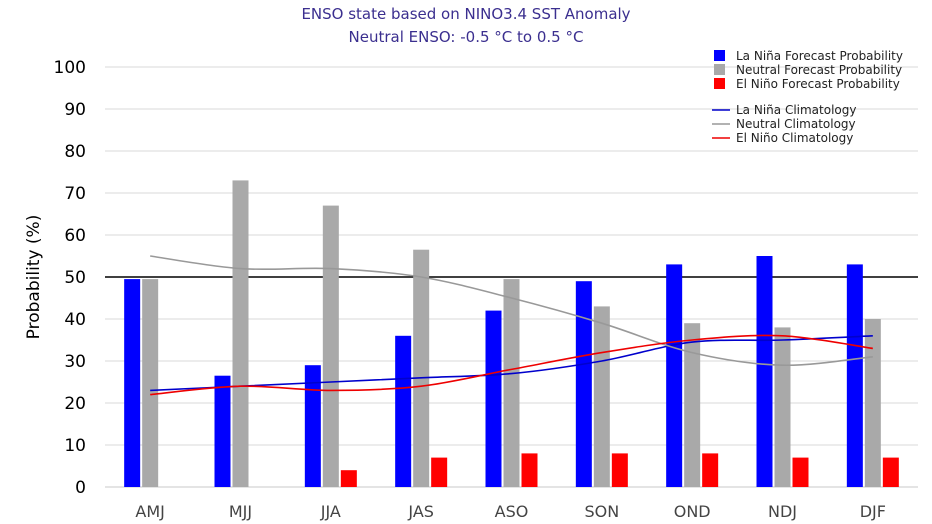  Describe the element at coordinates (692, 511) in the screenshot. I see `x-tick-label: OND` at that location.